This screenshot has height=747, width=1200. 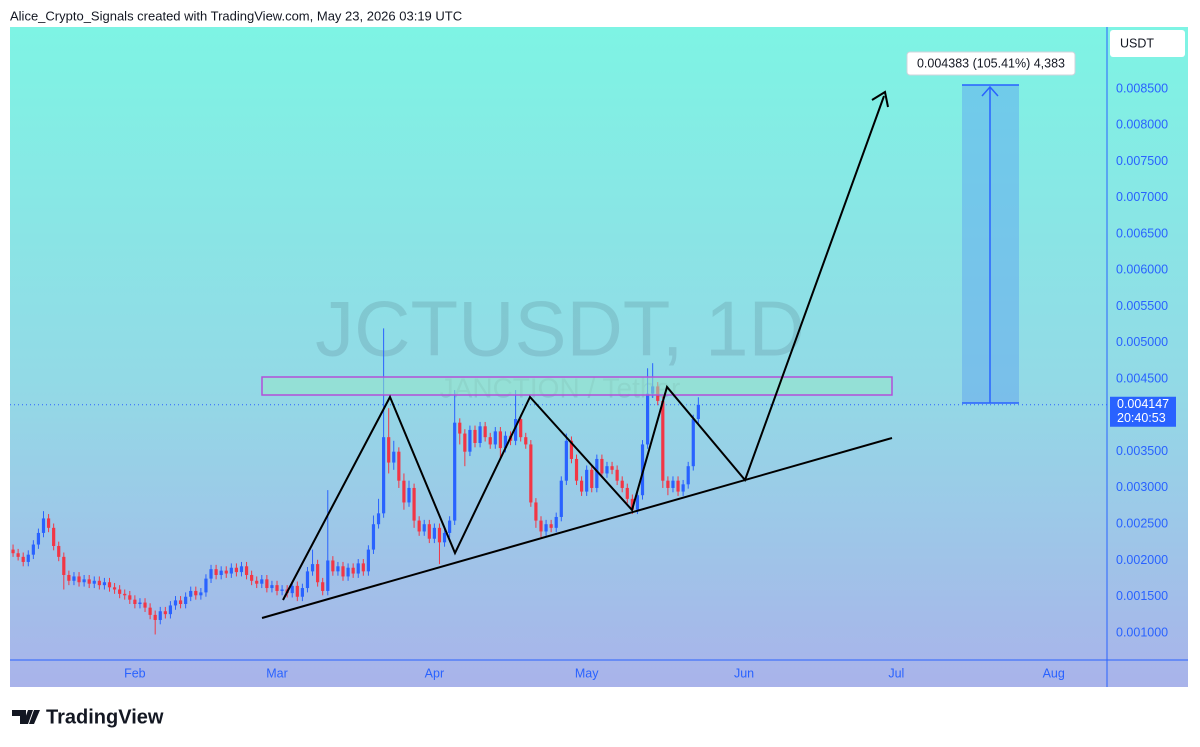 I want to click on measure-label-box, so click(x=991, y=63).